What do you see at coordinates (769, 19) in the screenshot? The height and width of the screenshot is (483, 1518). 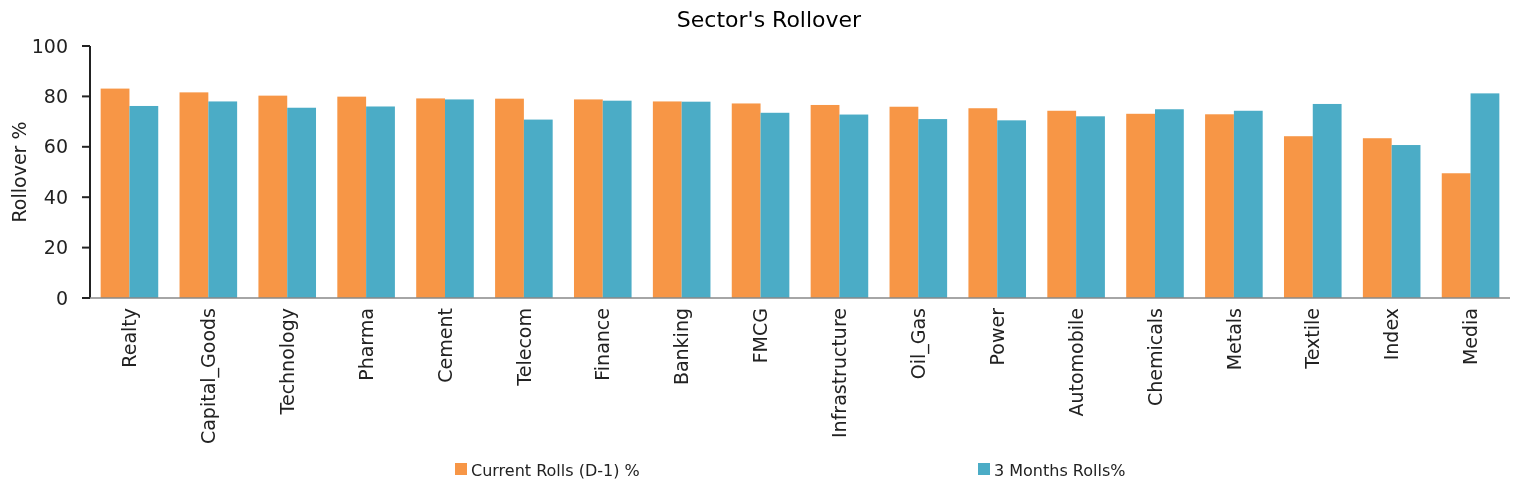 I see `chart-title: Sector's Rollover` at bounding box center [769, 19].